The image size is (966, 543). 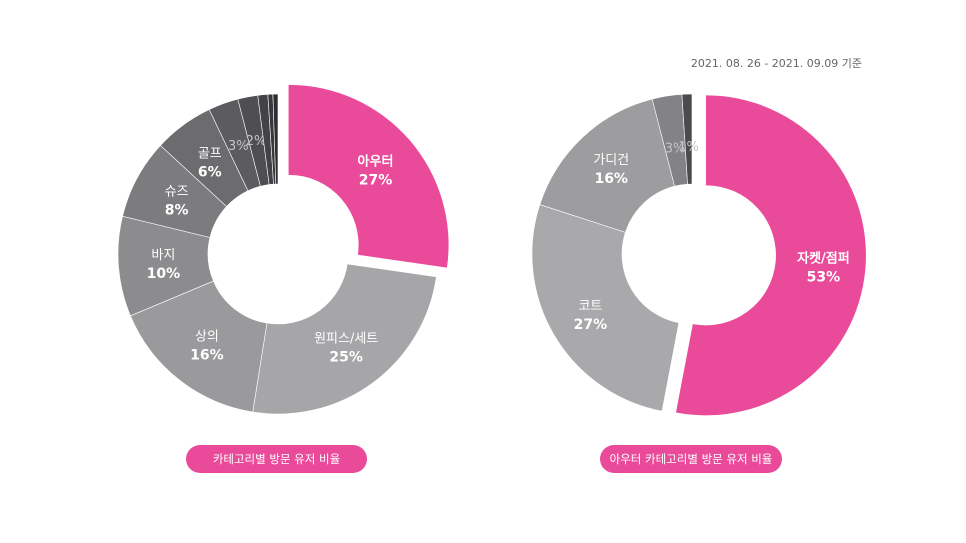 What do you see at coordinates (210, 153) in the screenshot?
I see `chart1-slice-5-label: 골프` at bounding box center [210, 153].